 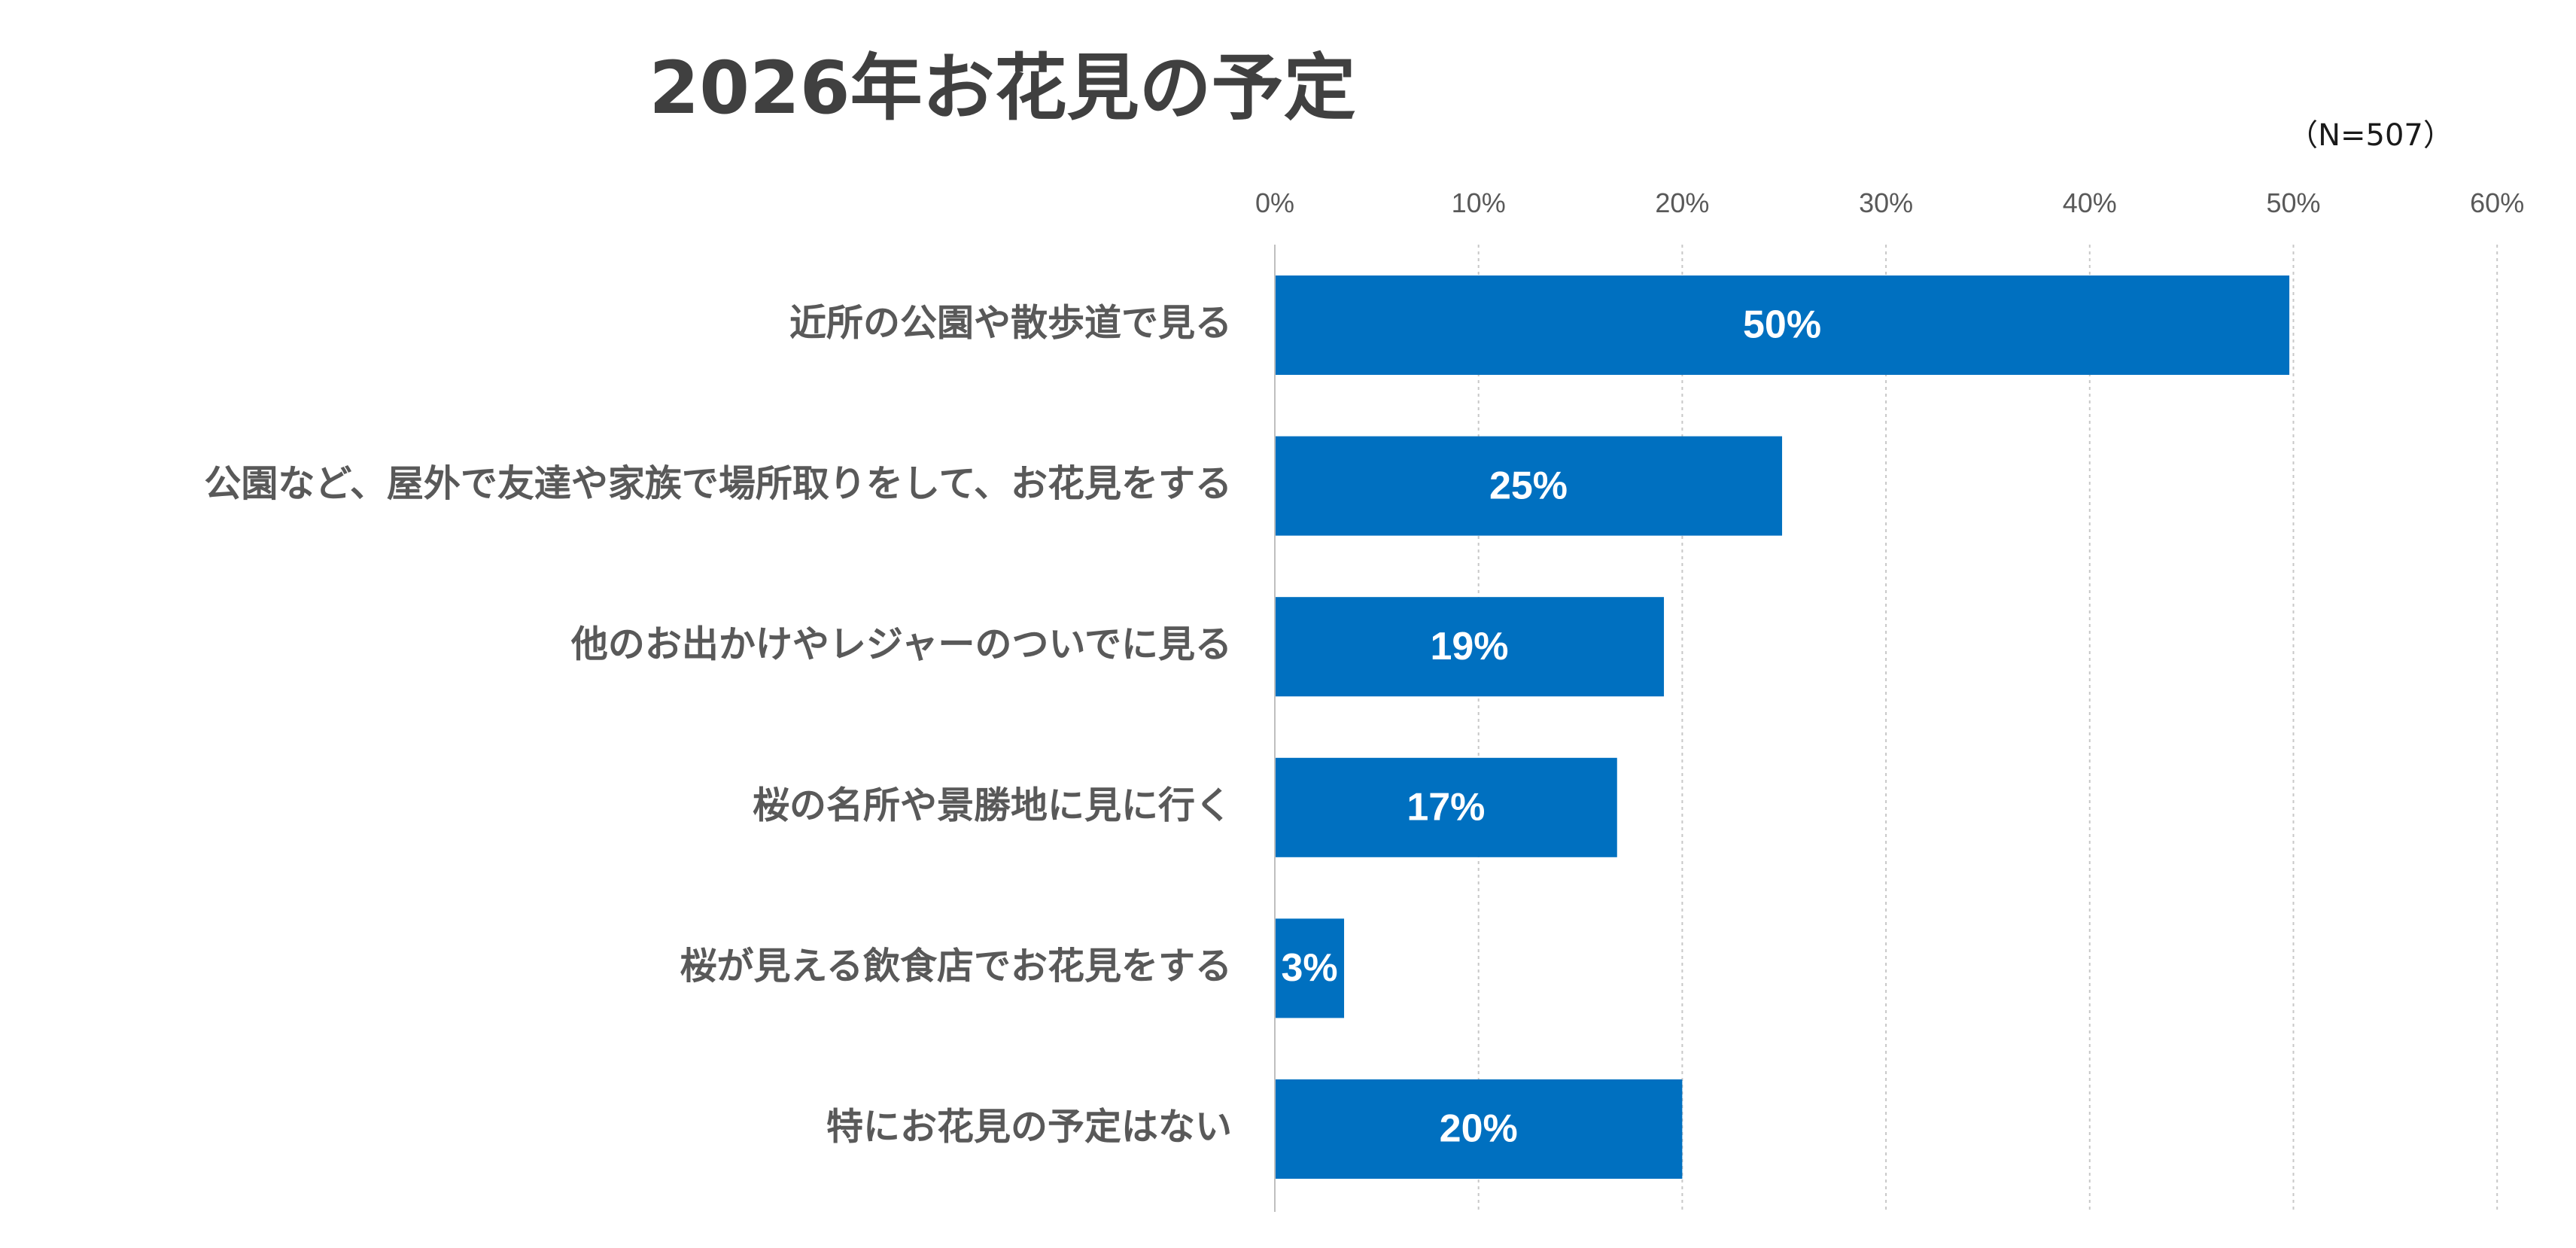 I want to click on category-label: 特にお花見の予定はない, so click(x=1029, y=1127).